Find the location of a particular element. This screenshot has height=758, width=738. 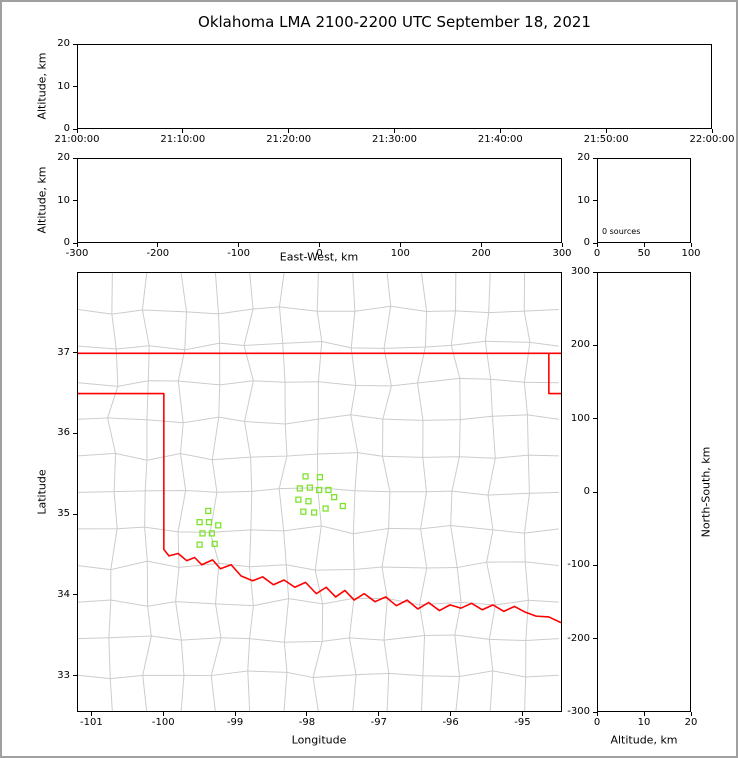

ew-y-tick-label: 20 is located at coordinates (63, 157).